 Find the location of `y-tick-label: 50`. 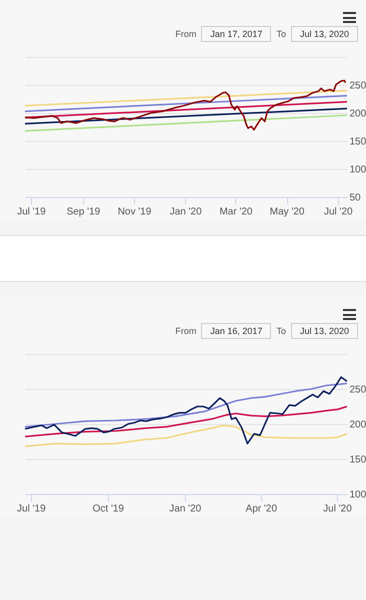

y-tick-label: 50 is located at coordinates (356, 198).